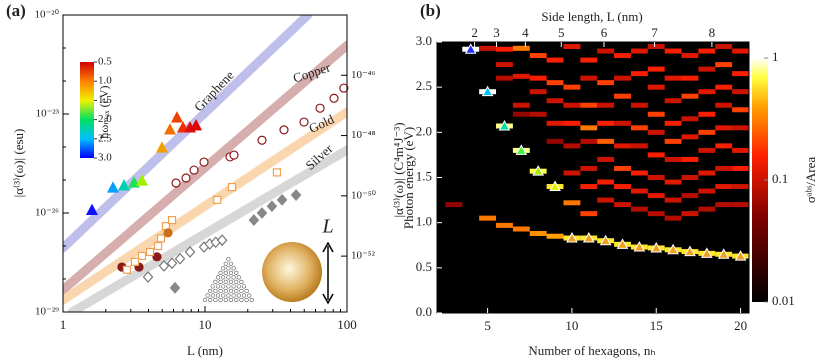 The image size is (830, 364). I want to click on x2-tick-label: 8, so click(712, 32).